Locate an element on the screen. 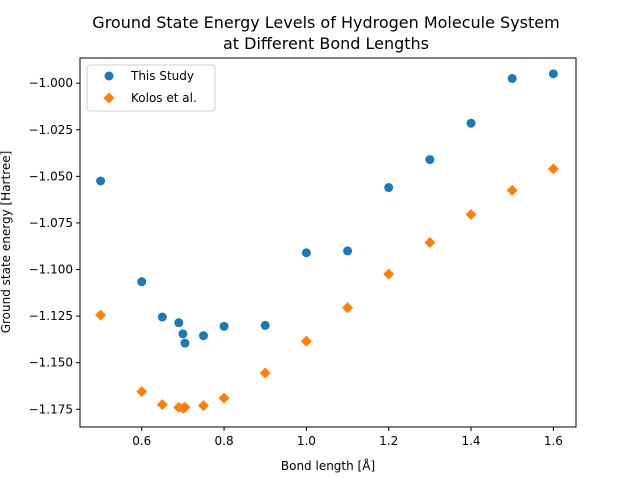  y-tick-label: −1.050 is located at coordinates (51, 176).